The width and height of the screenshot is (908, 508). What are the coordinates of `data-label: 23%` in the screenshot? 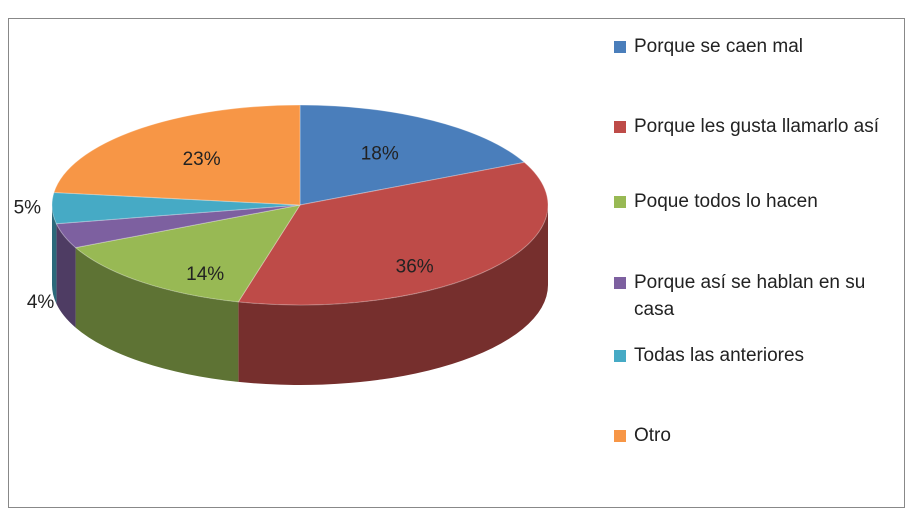 It's located at (202, 159).